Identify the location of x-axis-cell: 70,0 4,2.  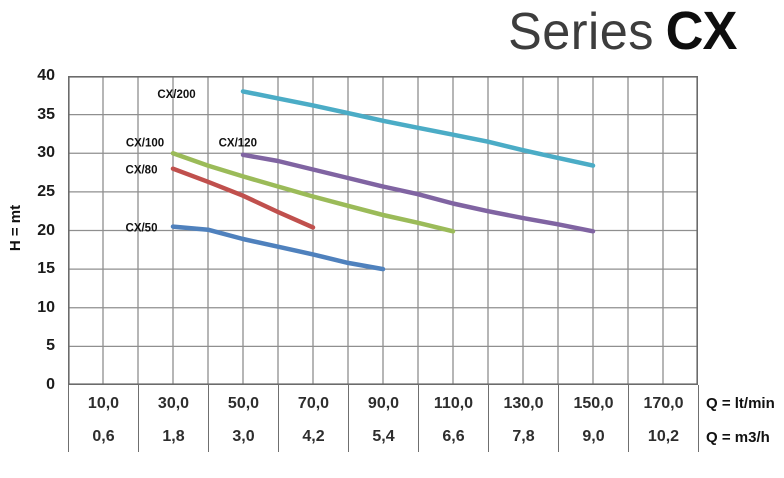
(313, 418).